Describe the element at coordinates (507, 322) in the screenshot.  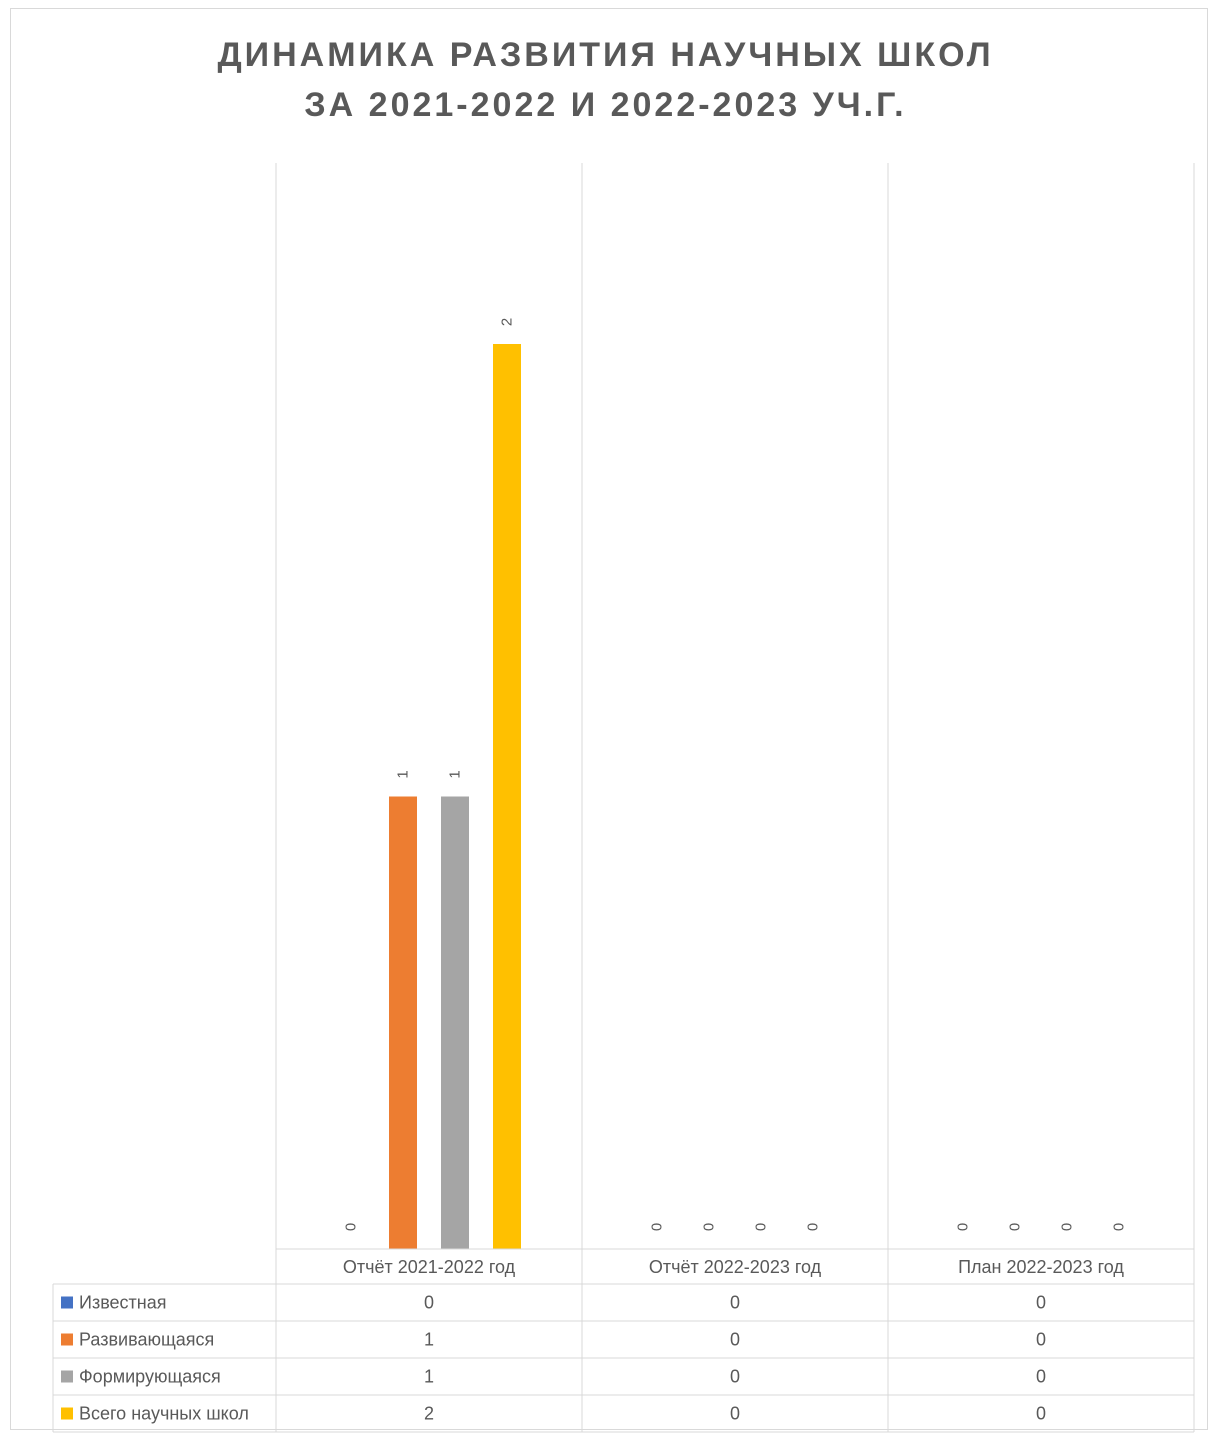
I see `data-label-1-4: 2` at that location.